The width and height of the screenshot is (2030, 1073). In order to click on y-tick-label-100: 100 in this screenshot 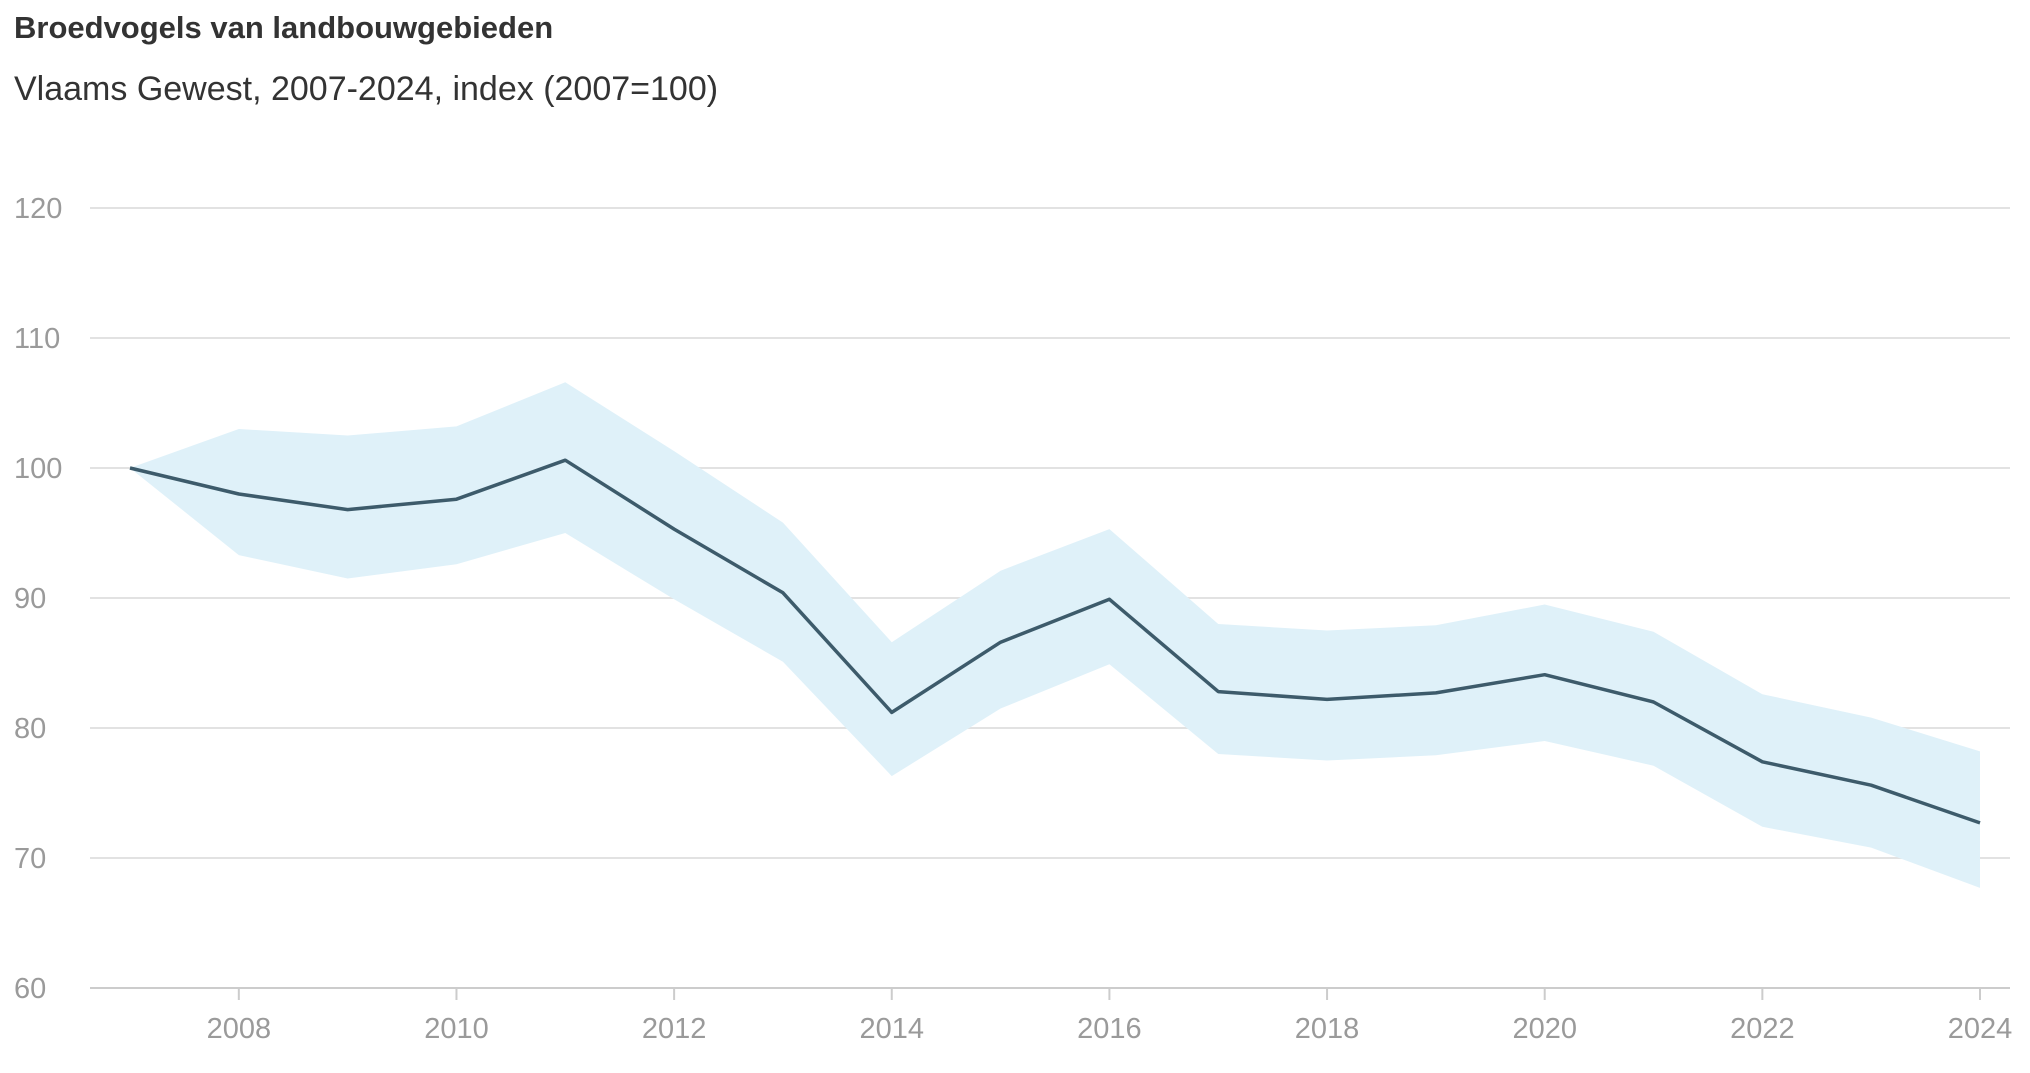, I will do `click(38, 469)`.